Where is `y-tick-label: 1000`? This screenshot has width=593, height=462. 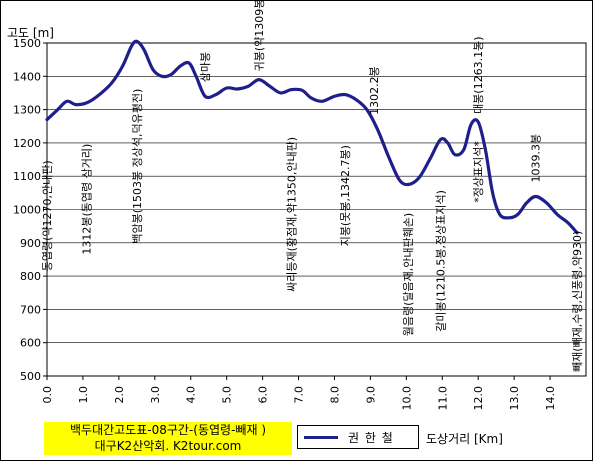 y-tick-label: 1000 is located at coordinates (27, 210).